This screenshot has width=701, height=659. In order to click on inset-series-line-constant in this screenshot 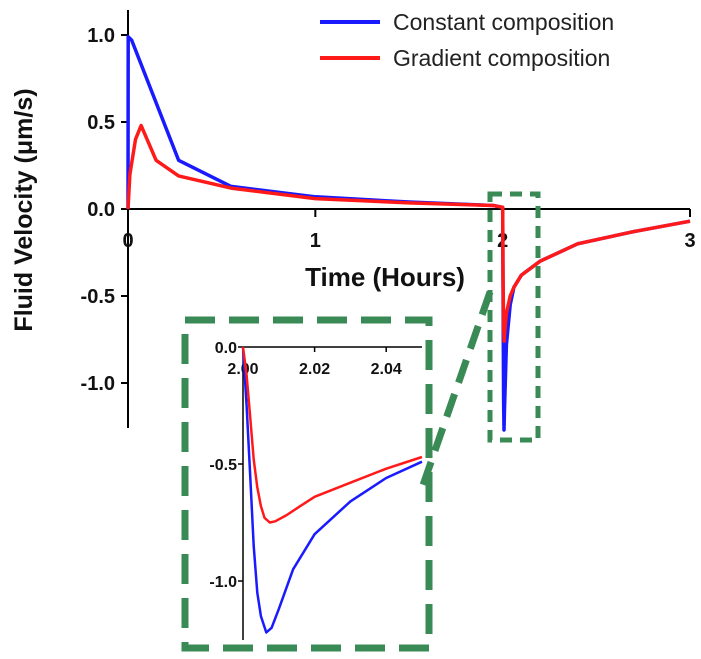, I will do `click(332, 490)`.